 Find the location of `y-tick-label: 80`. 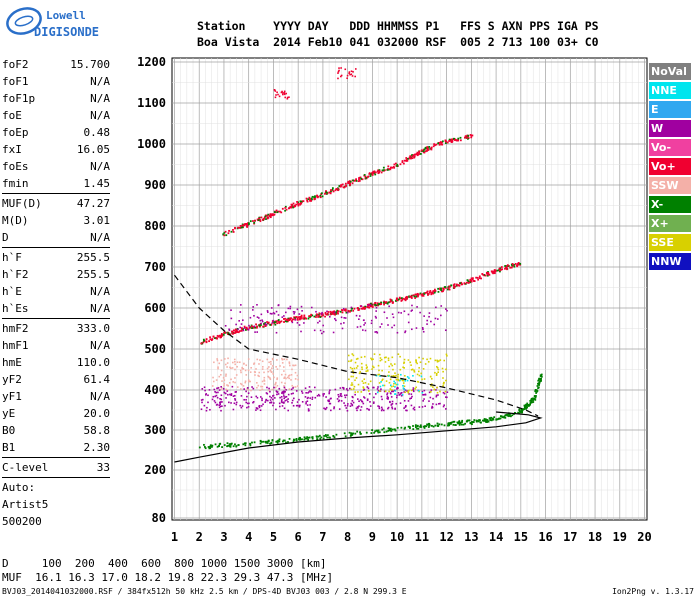

y-tick-label: 80 is located at coordinates (159, 518).